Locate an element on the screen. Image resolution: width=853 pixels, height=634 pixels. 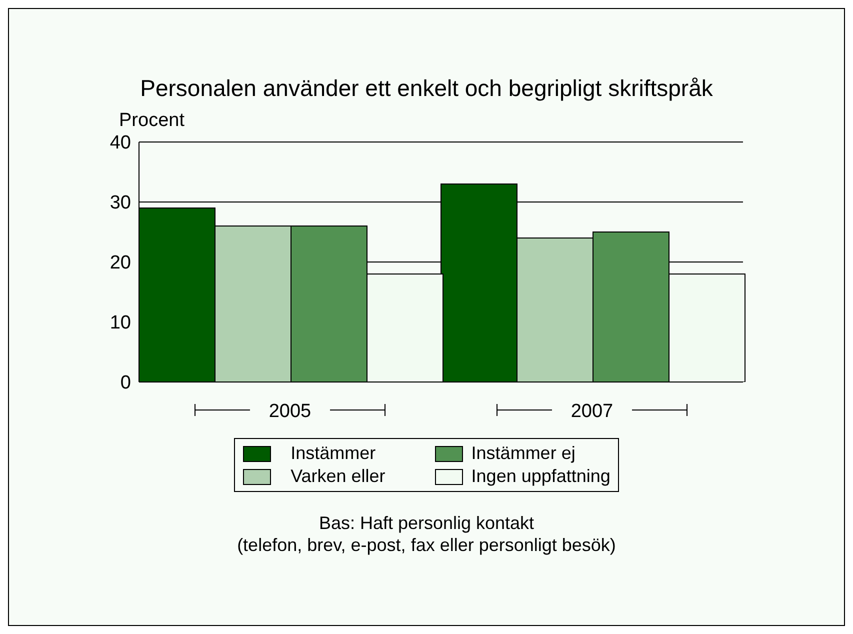
x-tick-label: 2005 is located at coordinates (290, 411).